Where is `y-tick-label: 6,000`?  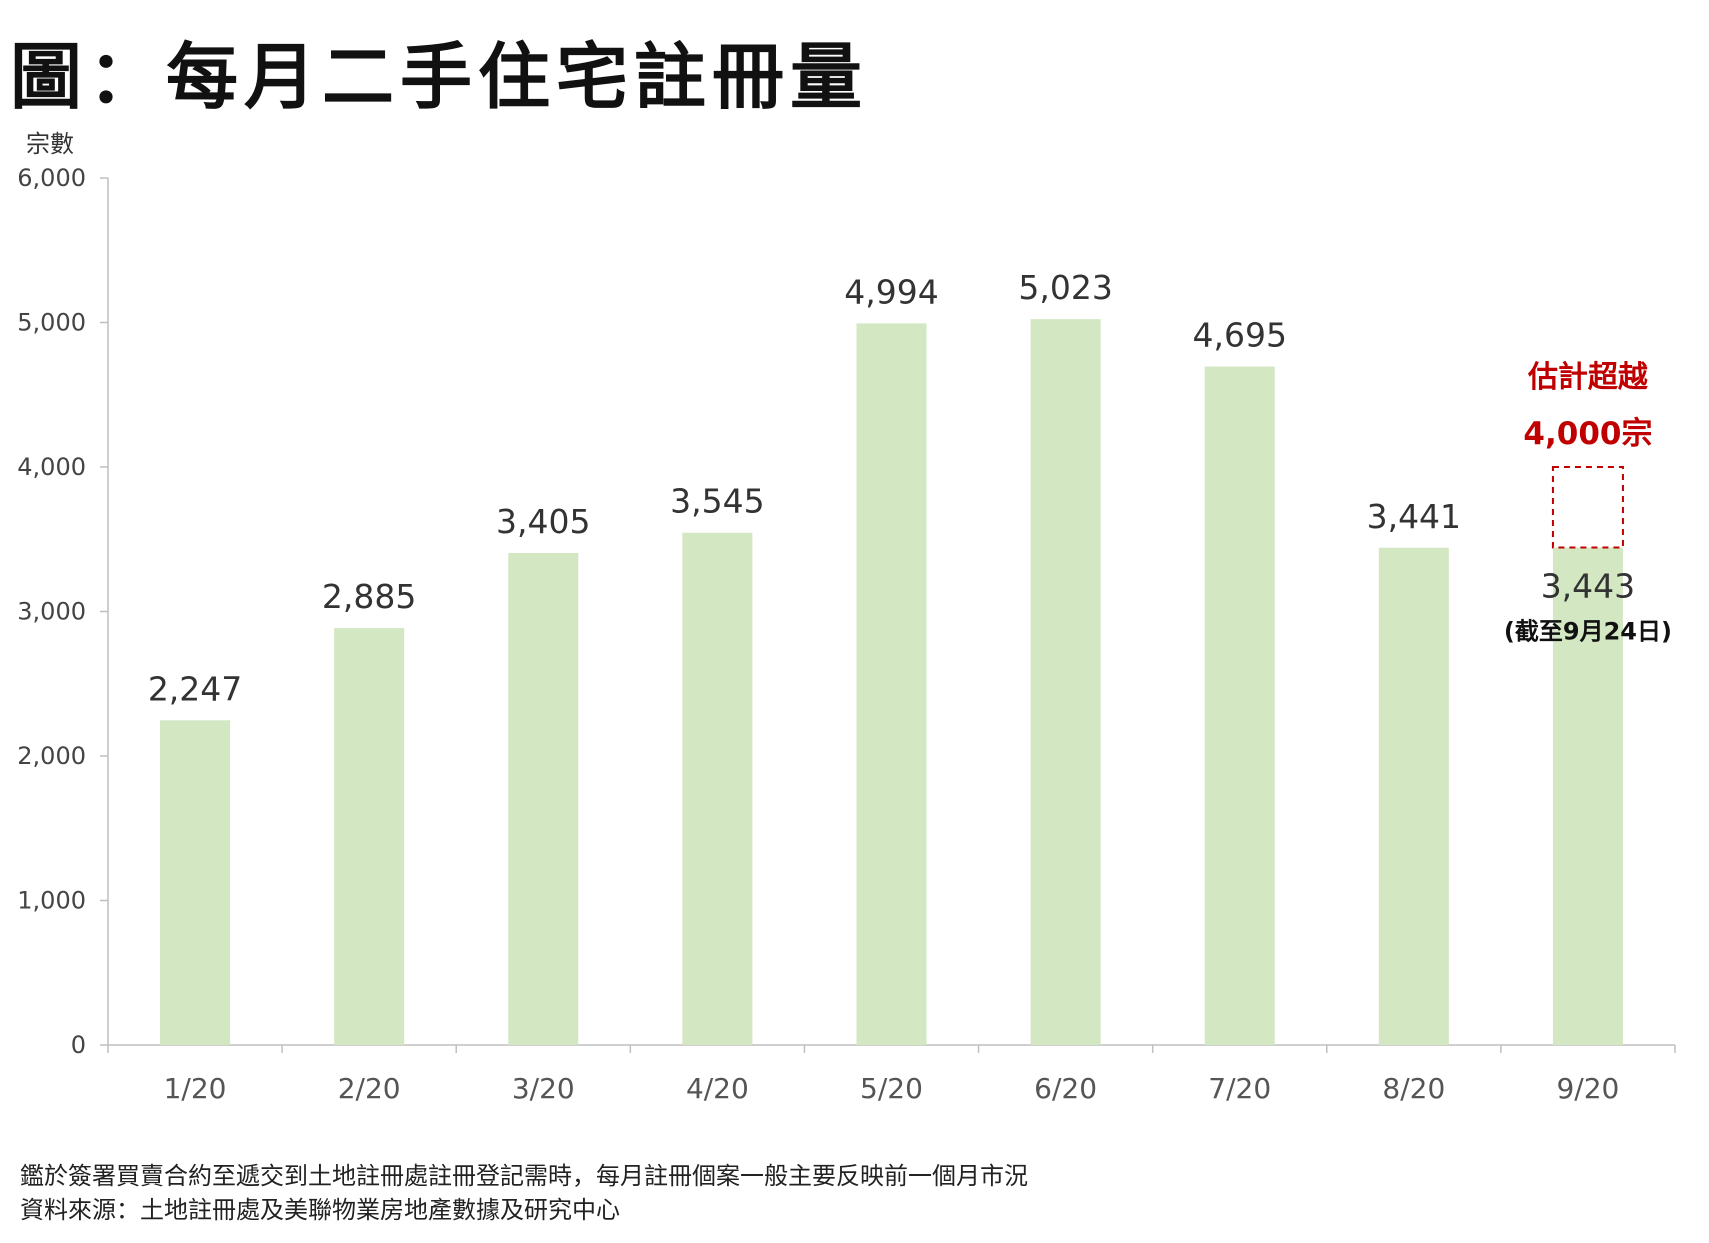 y-tick-label: 6,000 is located at coordinates (51, 178).